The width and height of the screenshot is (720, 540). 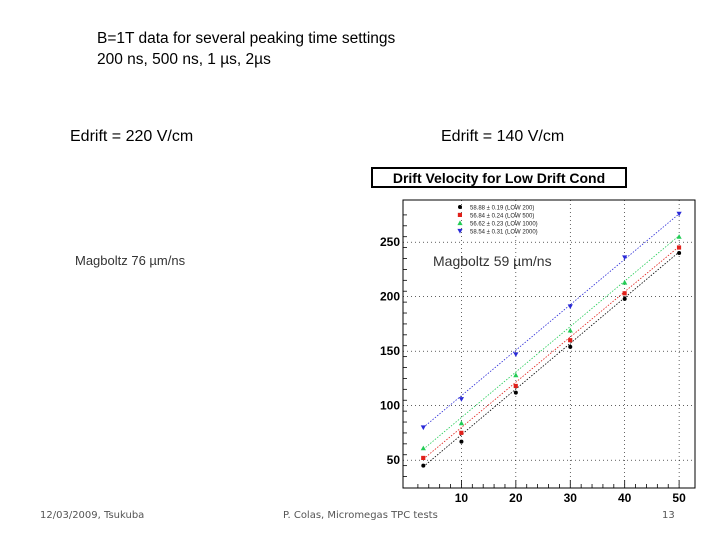 What do you see at coordinates (492, 261) in the screenshot?
I see `right-magboltz-label: Magboltz 59 µm/ns` at bounding box center [492, 261].